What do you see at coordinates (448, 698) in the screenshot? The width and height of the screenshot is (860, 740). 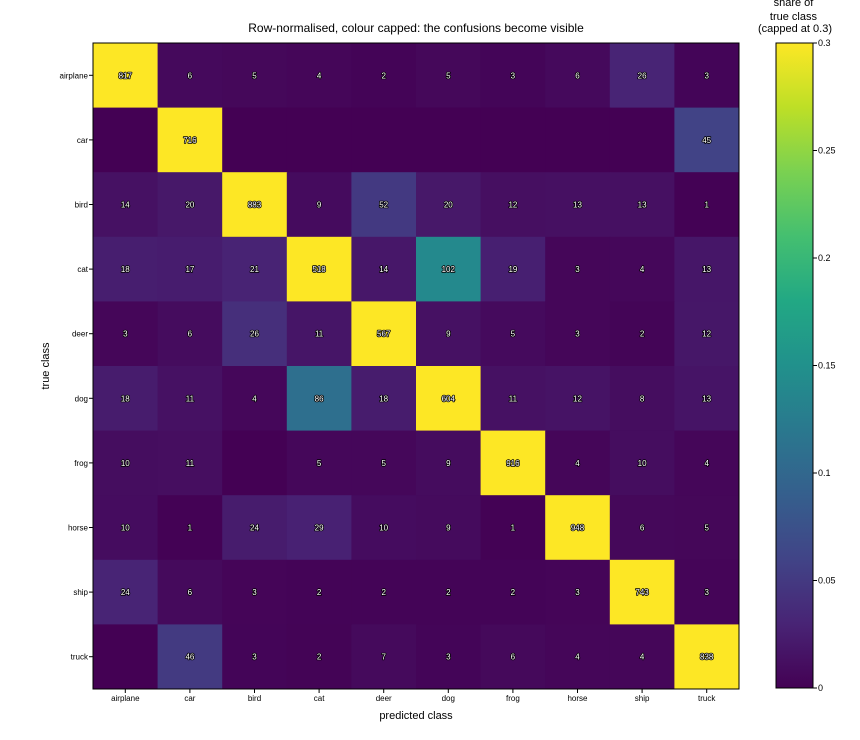 I see `x-tick-label: dog` at bounding box center [448, 698].